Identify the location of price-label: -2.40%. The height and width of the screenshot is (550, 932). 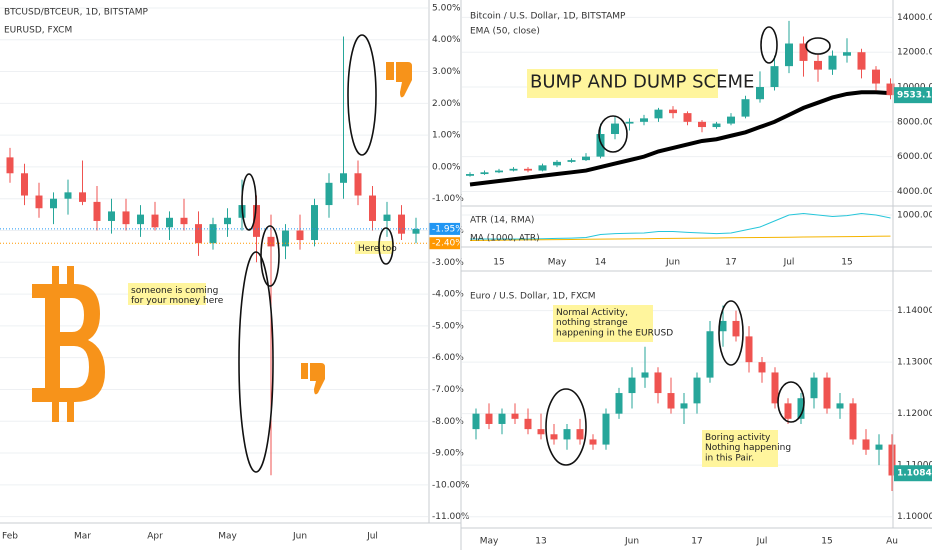
(448, 244).